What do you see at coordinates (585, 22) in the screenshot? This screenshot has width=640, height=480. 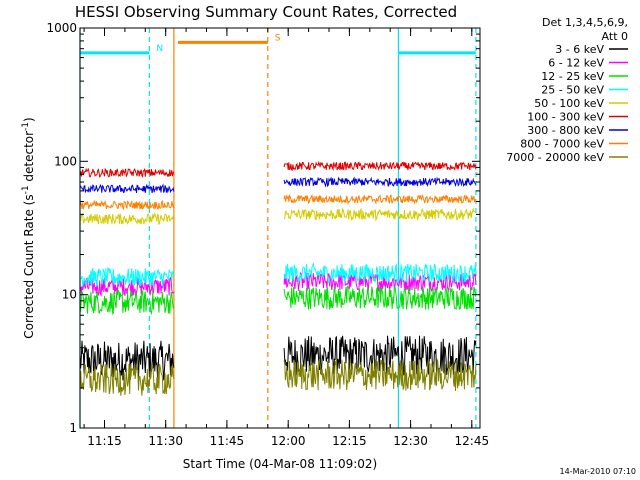 I see `legend-title-line-1: Det 1,3,4,5,6,9,` at bounding box center [585, 22].